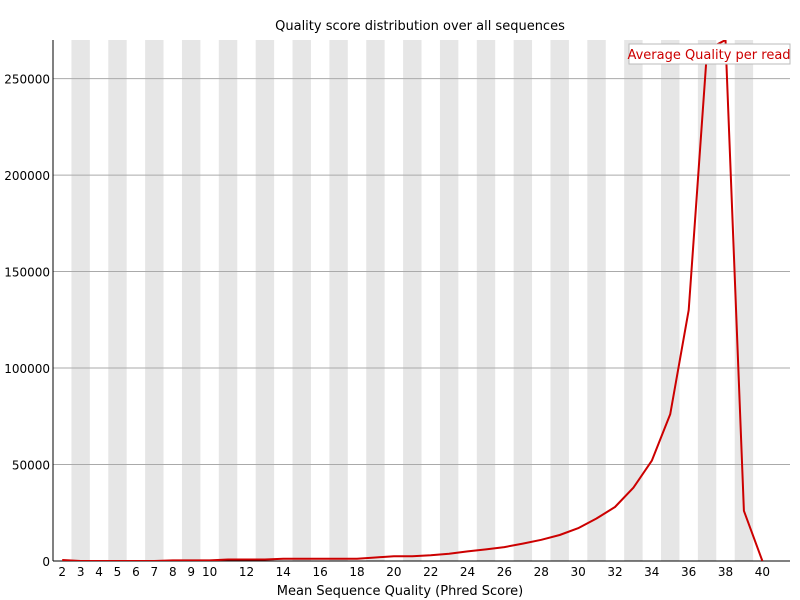 This screenshot has width=800, height=600. Describe the element at coordinates (62, 572) in the screenshot. I see `x-tick-label: 2` at that location.